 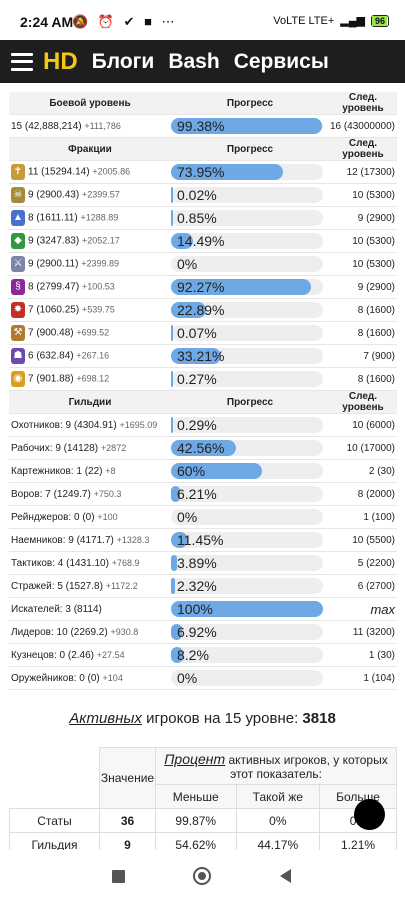 What do you see at coordinates (59, 632) in the screenshot?
I see `level-text: Лидеров: 10 (2269.2)` at bounding box center [59, 632].